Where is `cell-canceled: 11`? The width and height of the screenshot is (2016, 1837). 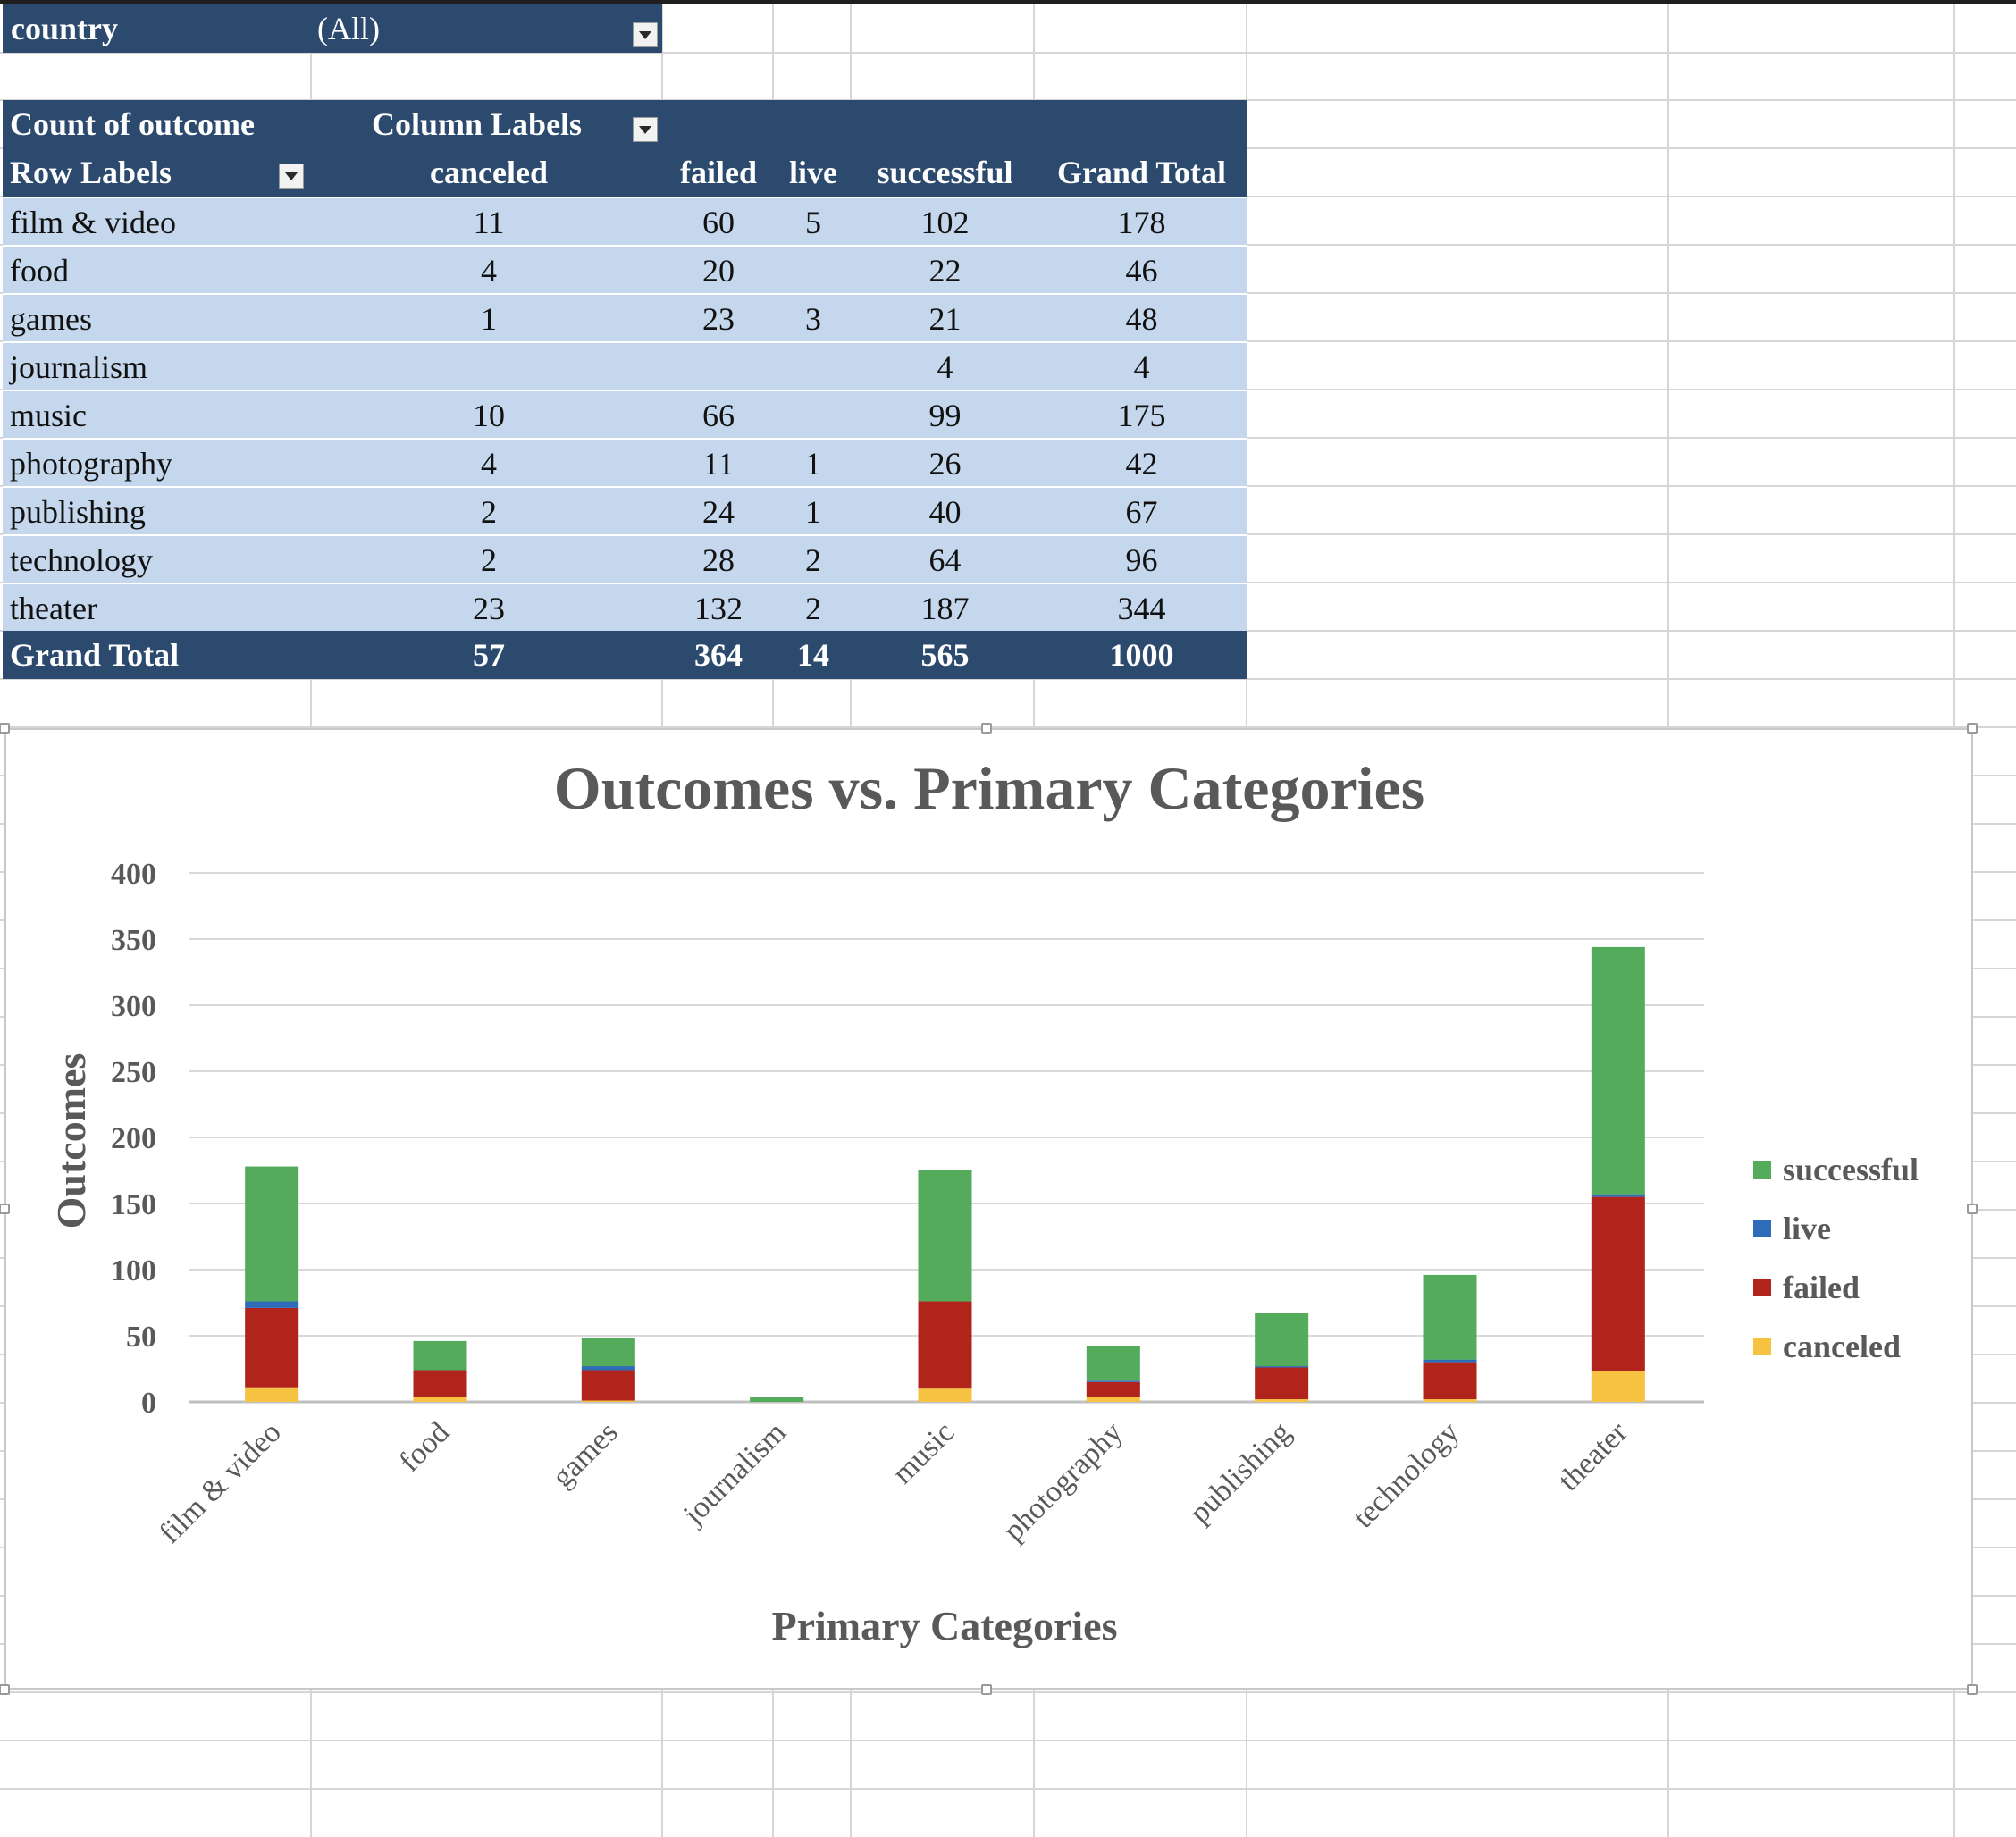 cell-canceled: 11 is located at coordinates (489, 223).